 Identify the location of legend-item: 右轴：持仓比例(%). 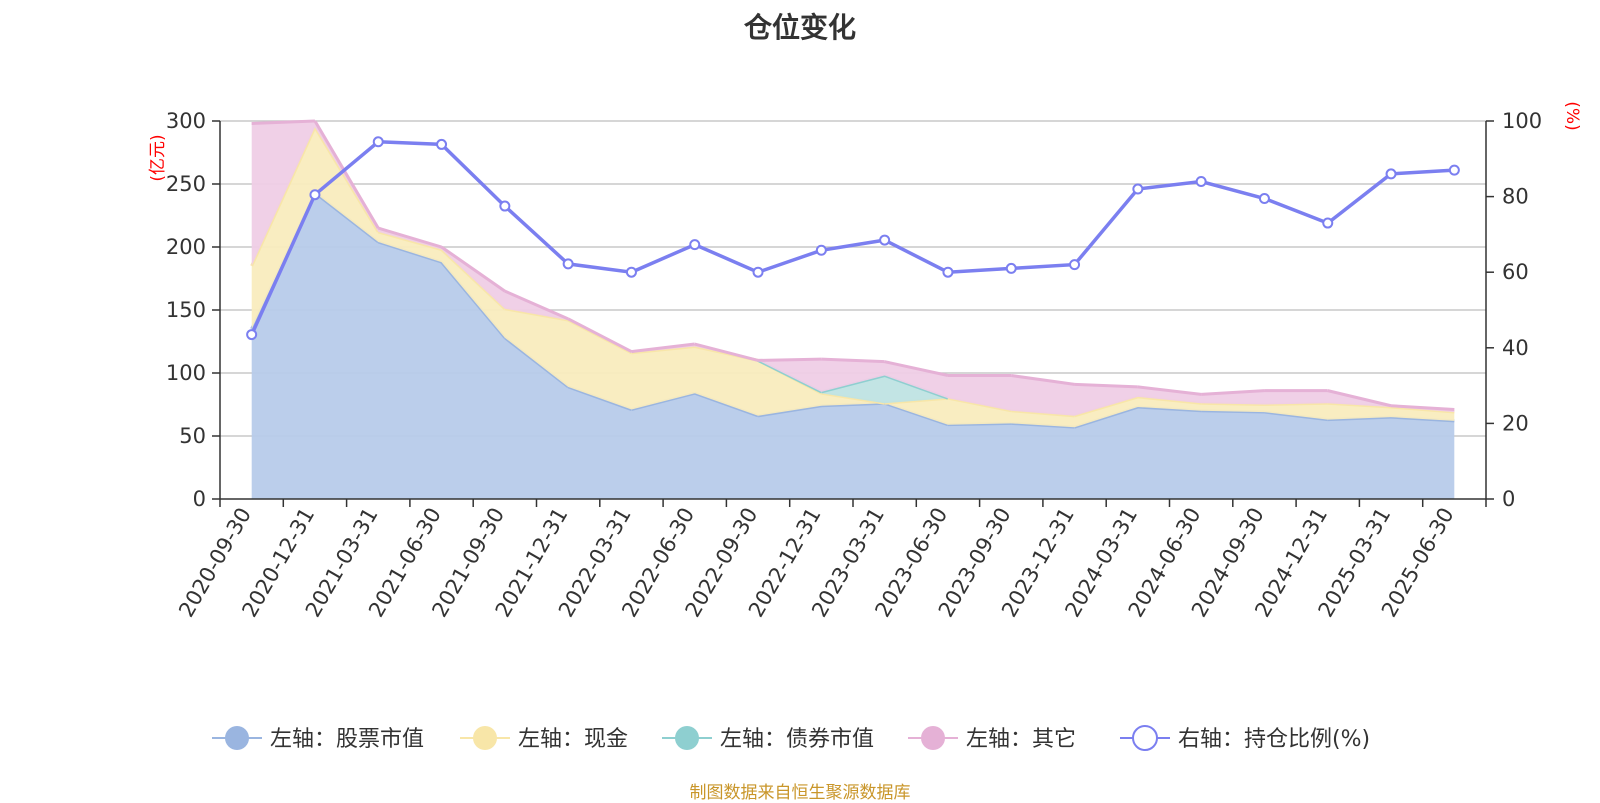
(1245, 738).